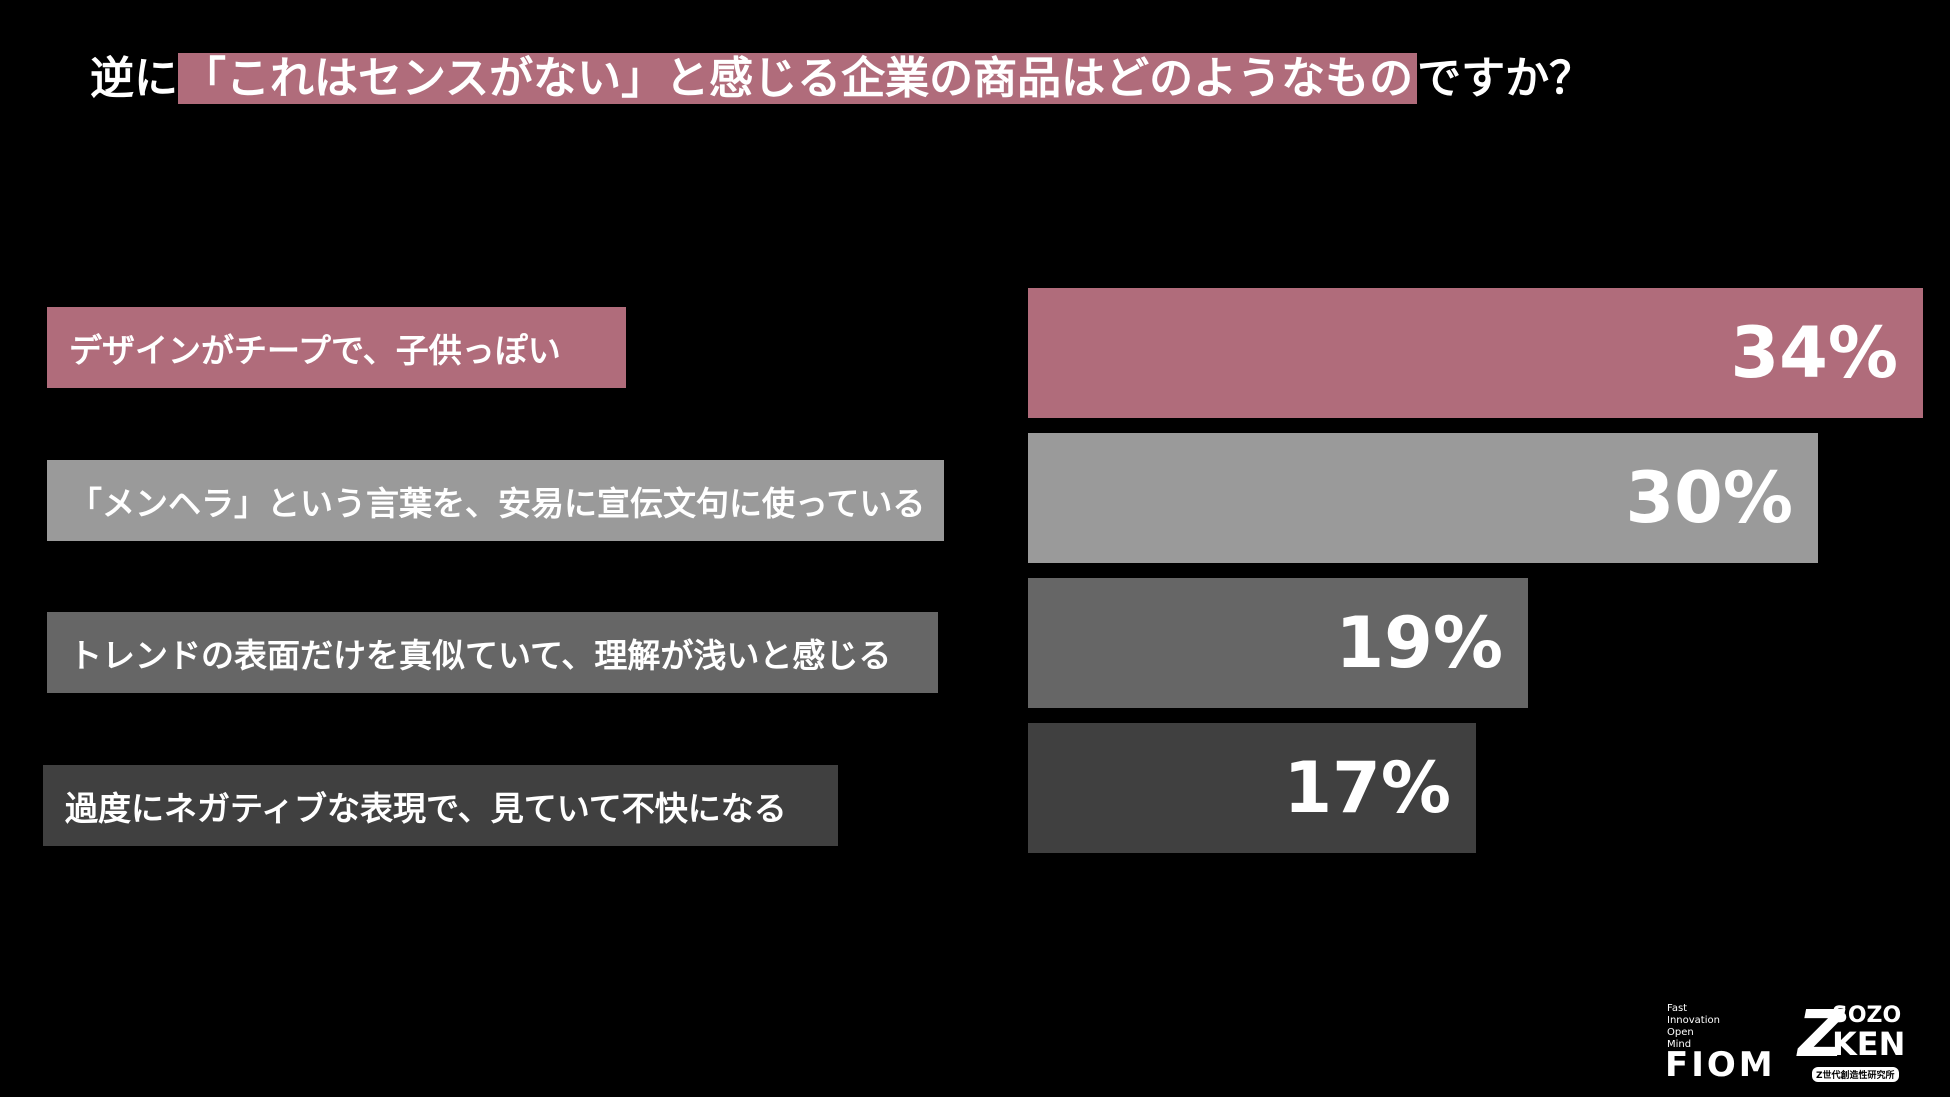 The width and height of the screenshot is (1950, 1097). I want to click on bar-value-label-1: 34%, so click(1814, 353).